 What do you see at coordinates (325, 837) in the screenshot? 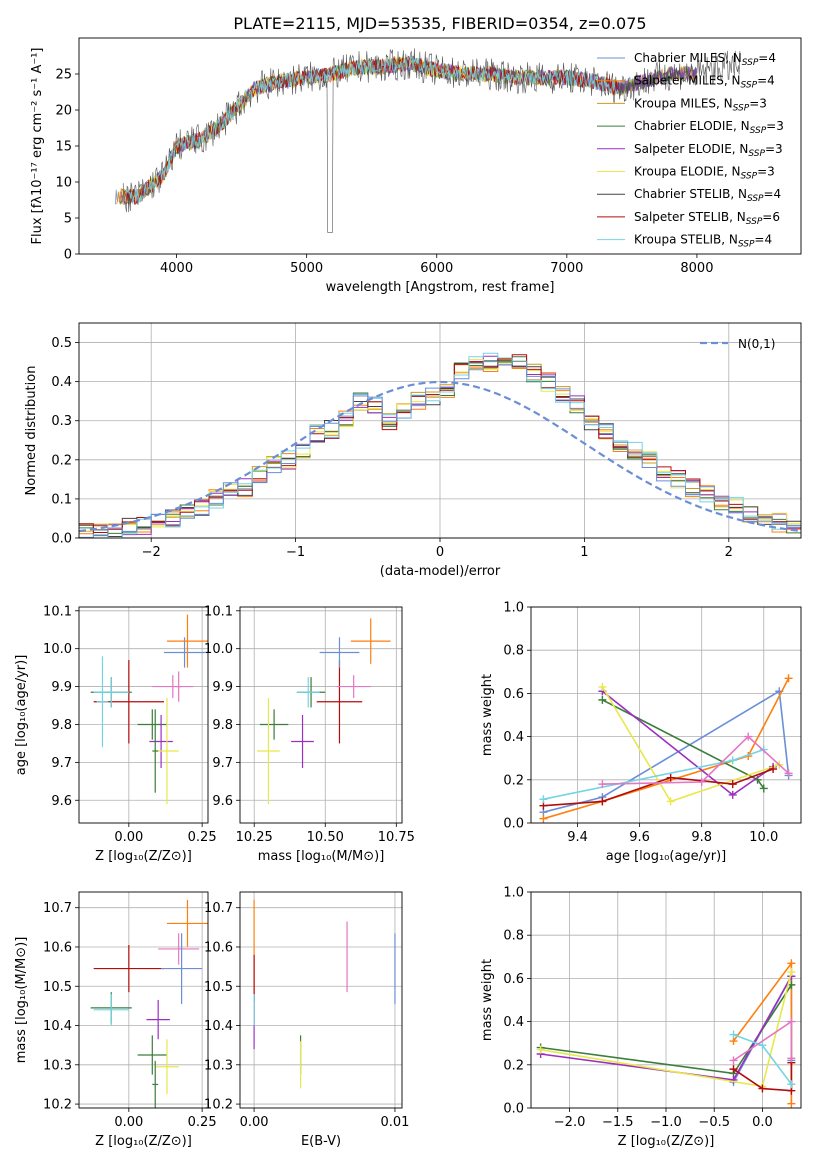
I see `x-tick-label: 10.50` at bounding box center [325, 837].